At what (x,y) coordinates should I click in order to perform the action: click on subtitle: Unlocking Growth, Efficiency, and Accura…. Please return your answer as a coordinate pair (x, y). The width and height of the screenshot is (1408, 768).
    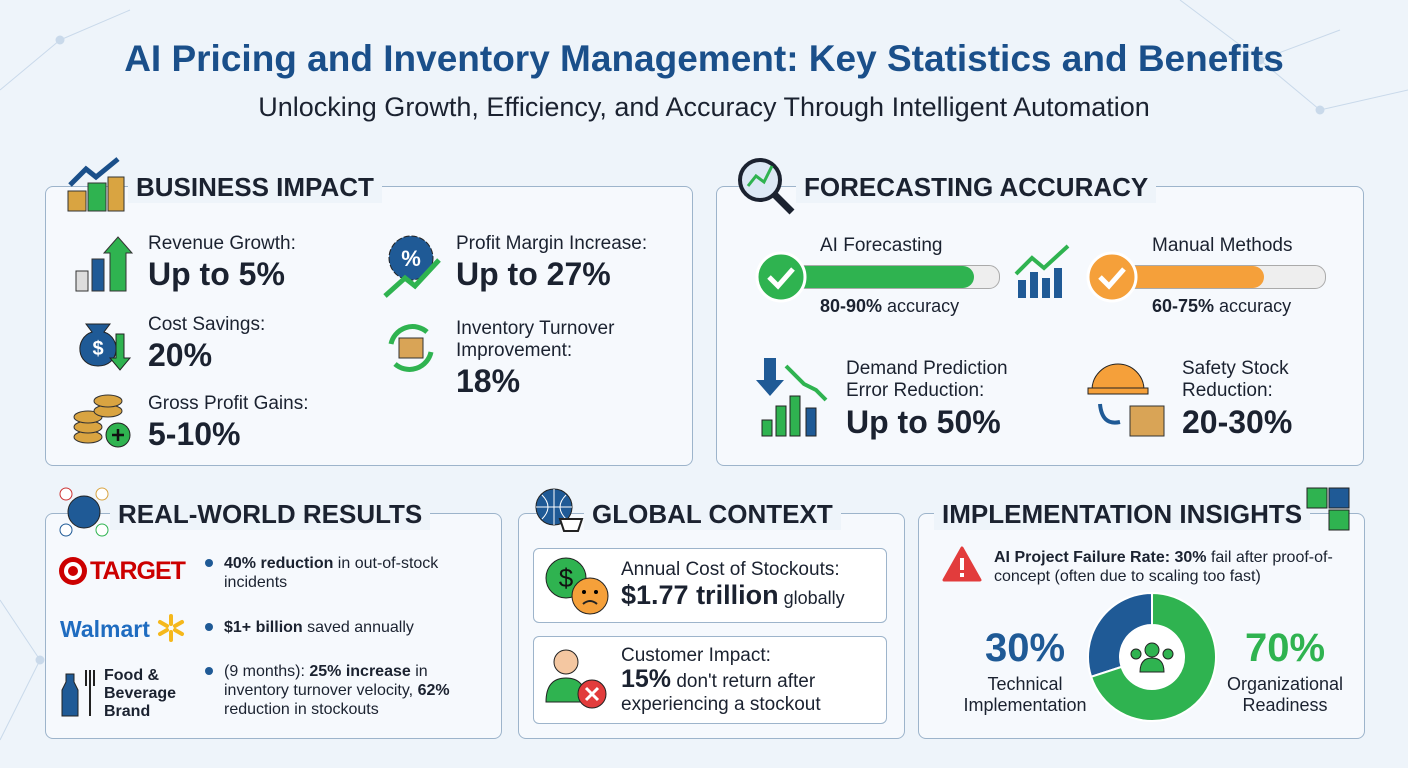
    Looking at the image, I should click on (704, 107).